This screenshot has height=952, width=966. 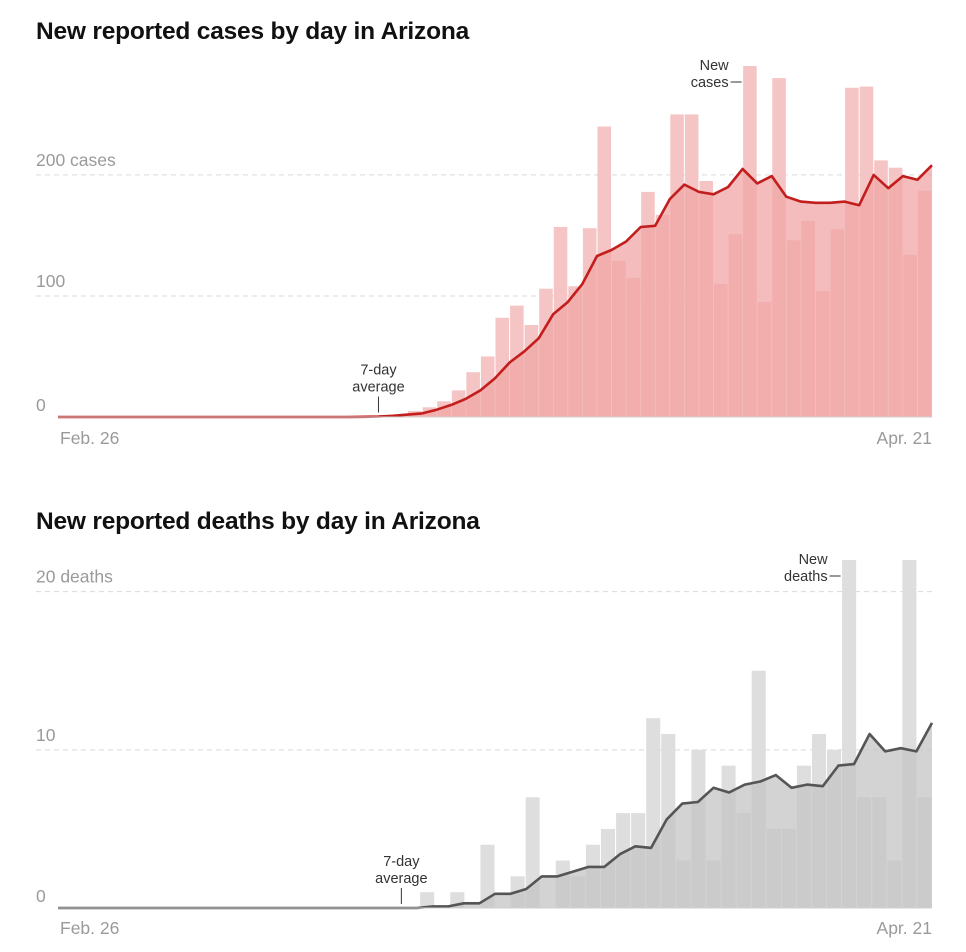 I want to click on deaths-y-tick-label: 10, so click(x=46, y=735).